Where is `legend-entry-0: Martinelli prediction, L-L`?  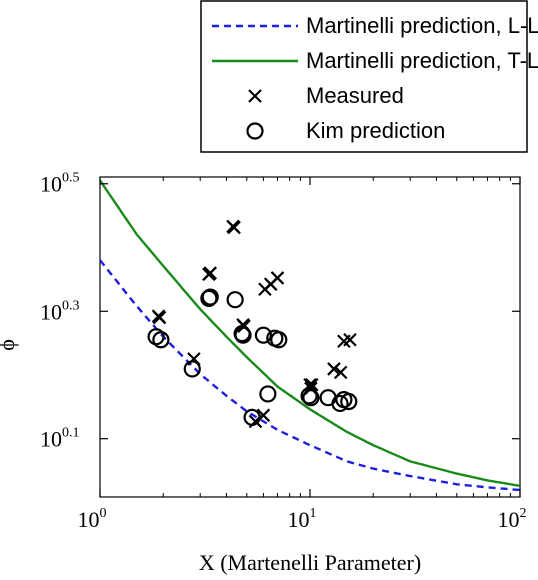 legend-entry-0: Martinelli prediction, L-L is located at coordinates (375, 25).